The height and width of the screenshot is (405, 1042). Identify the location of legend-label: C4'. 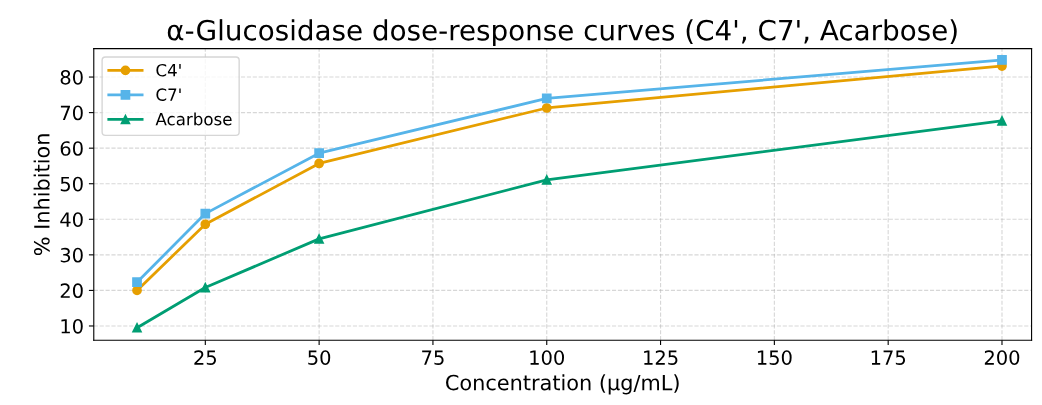
(168, 70).